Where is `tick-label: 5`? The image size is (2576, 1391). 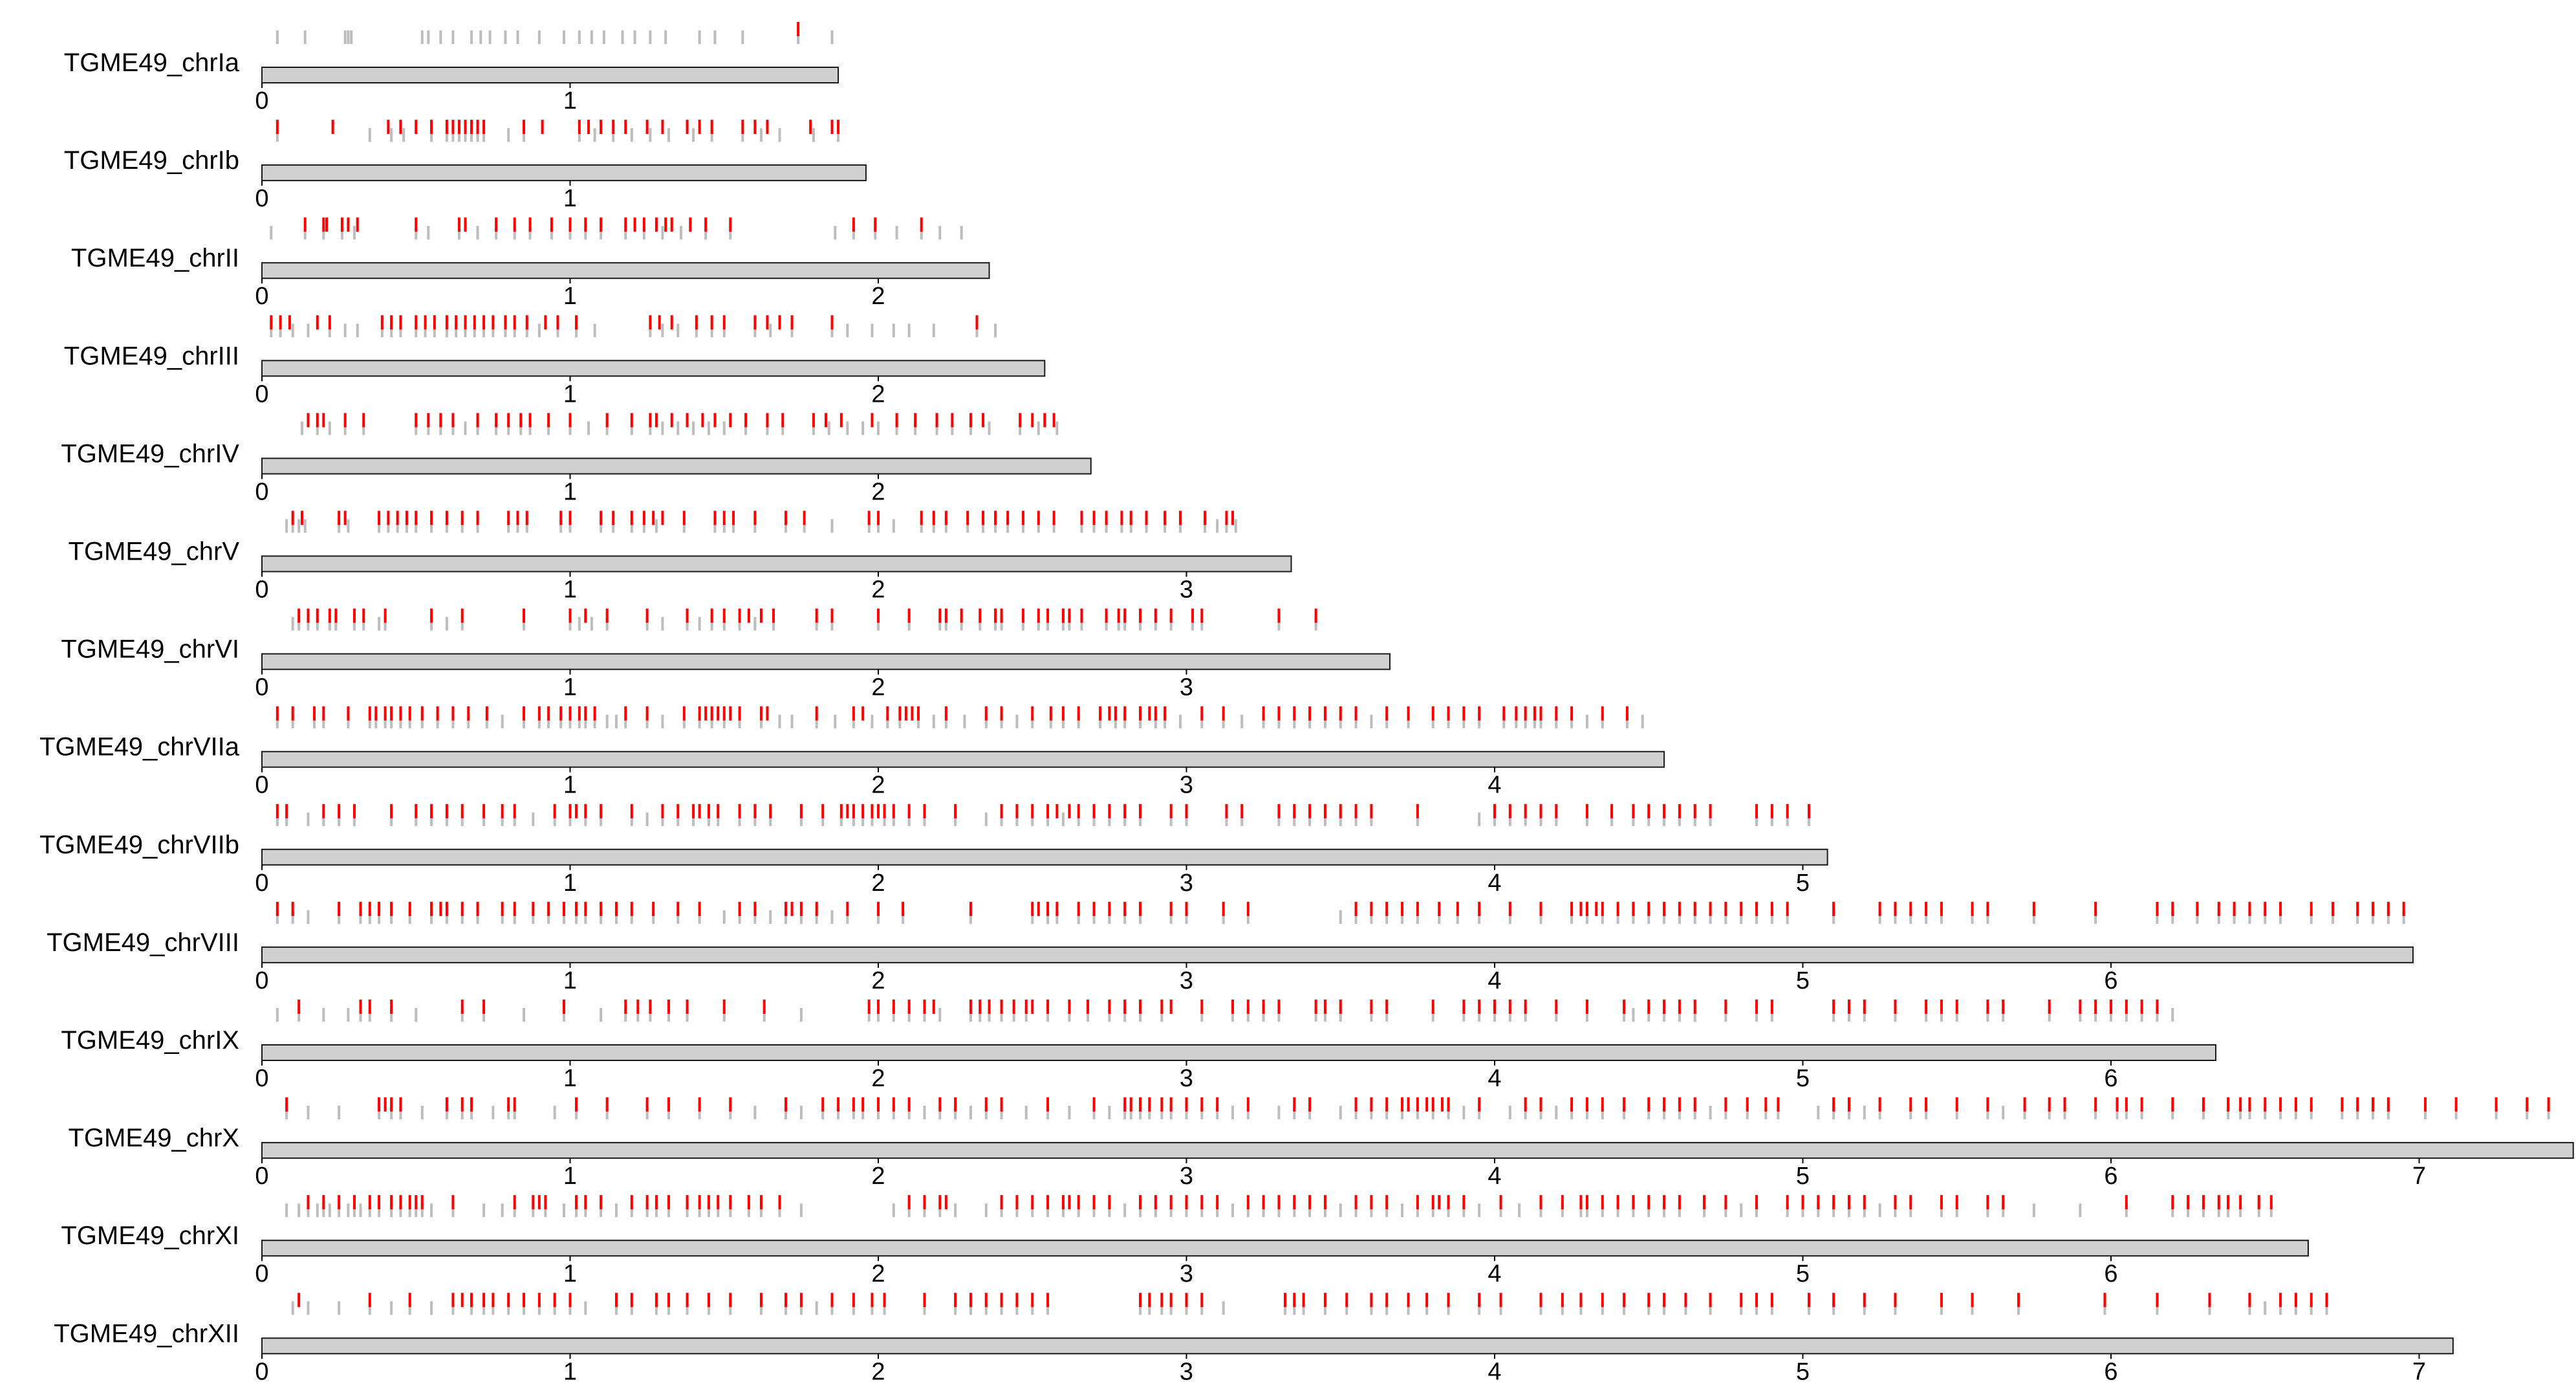 tick-label: 5 is located at coordinates (1803, 981).